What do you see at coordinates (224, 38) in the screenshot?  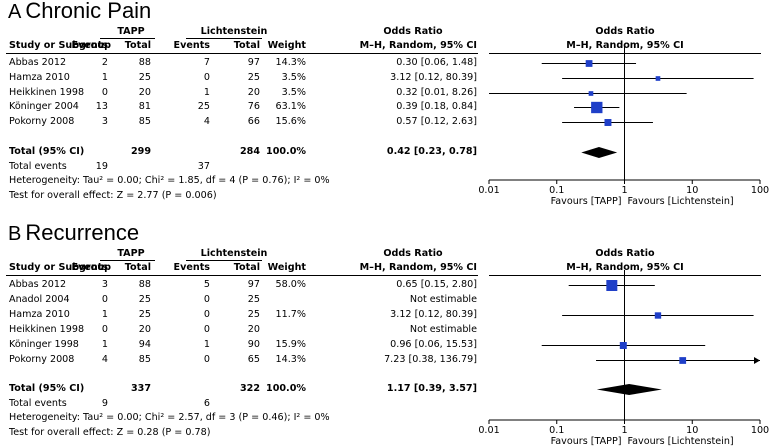 I see `header-rule-group2` at bounding box center [224, 38].